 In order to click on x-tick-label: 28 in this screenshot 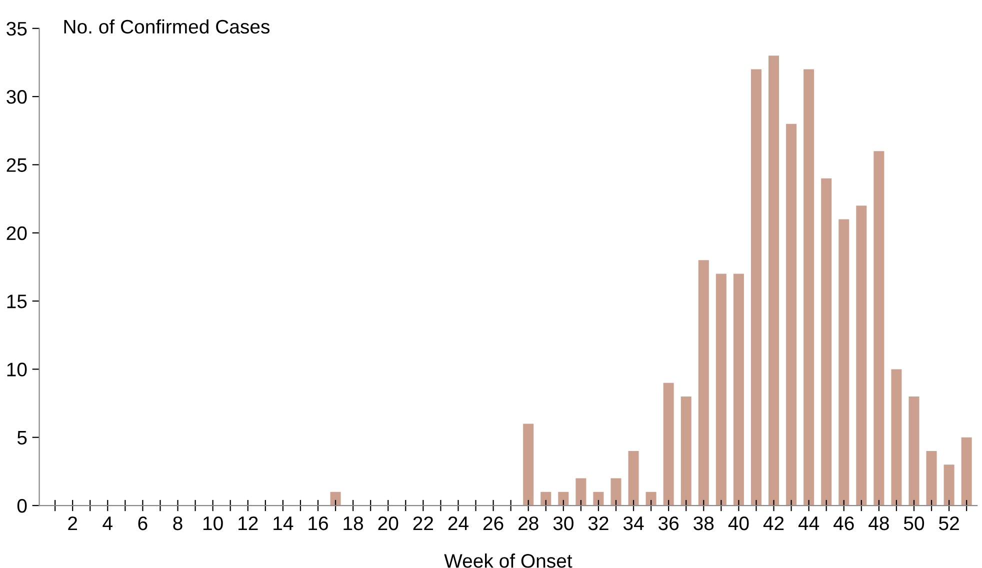, I will do `click(528, 523)`.